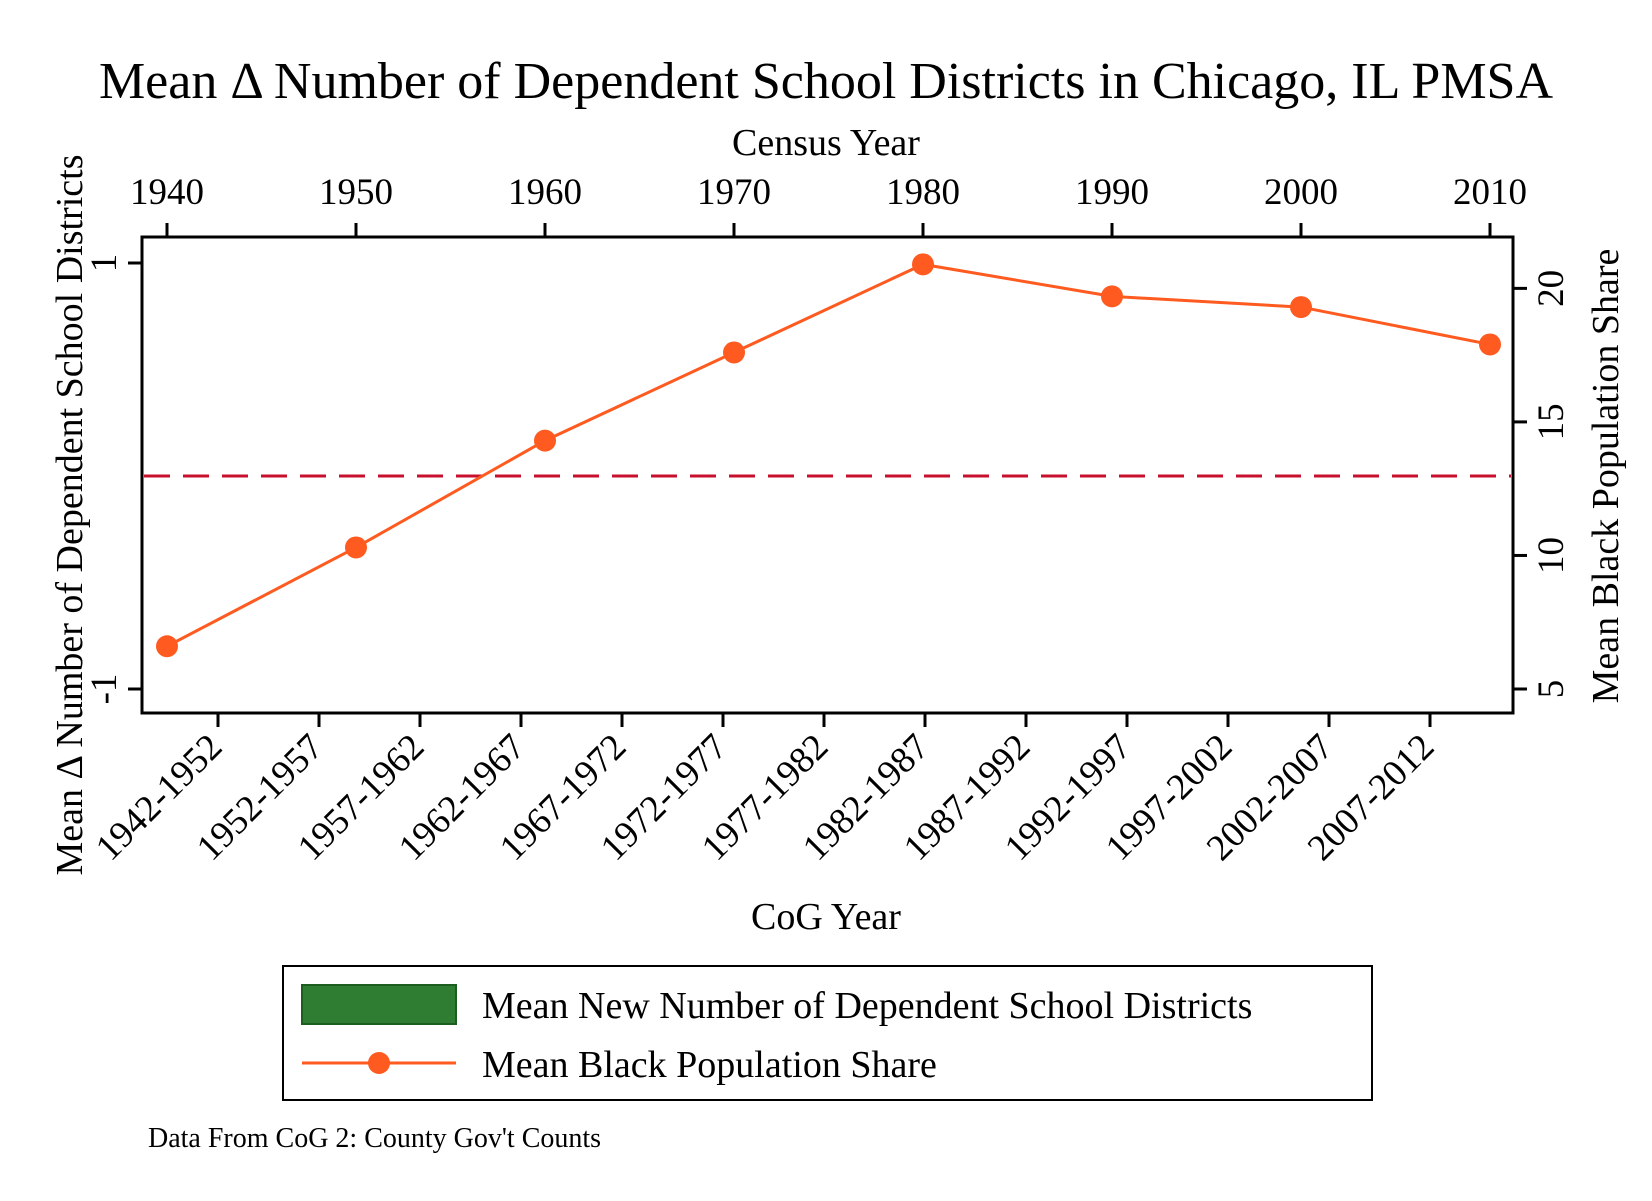 The width and height of the screenshot is (1652, 1201). What do you see at coordinates (1301, 192) in the screenshot?
I see `top-tick-label: 2000` at bounding box center [1301, 192].